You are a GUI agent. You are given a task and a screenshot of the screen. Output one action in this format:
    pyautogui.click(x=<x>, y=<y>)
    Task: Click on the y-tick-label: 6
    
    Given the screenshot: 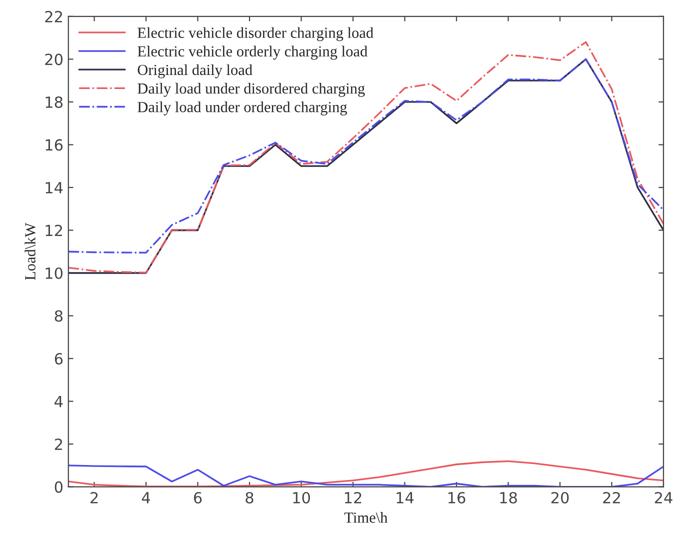 What is the action you would take?
    pyautogui.click(x=58, y=359)
    